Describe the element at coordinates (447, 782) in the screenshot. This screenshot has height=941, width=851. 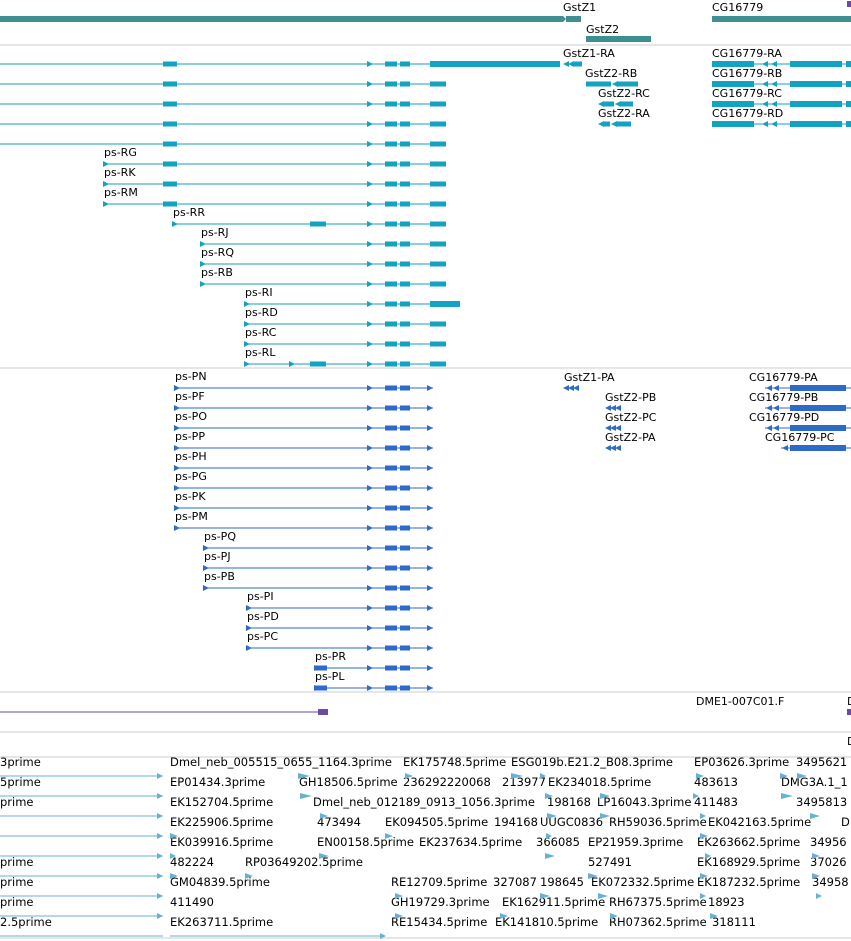
I see `est-label: 236292220068` at that location.